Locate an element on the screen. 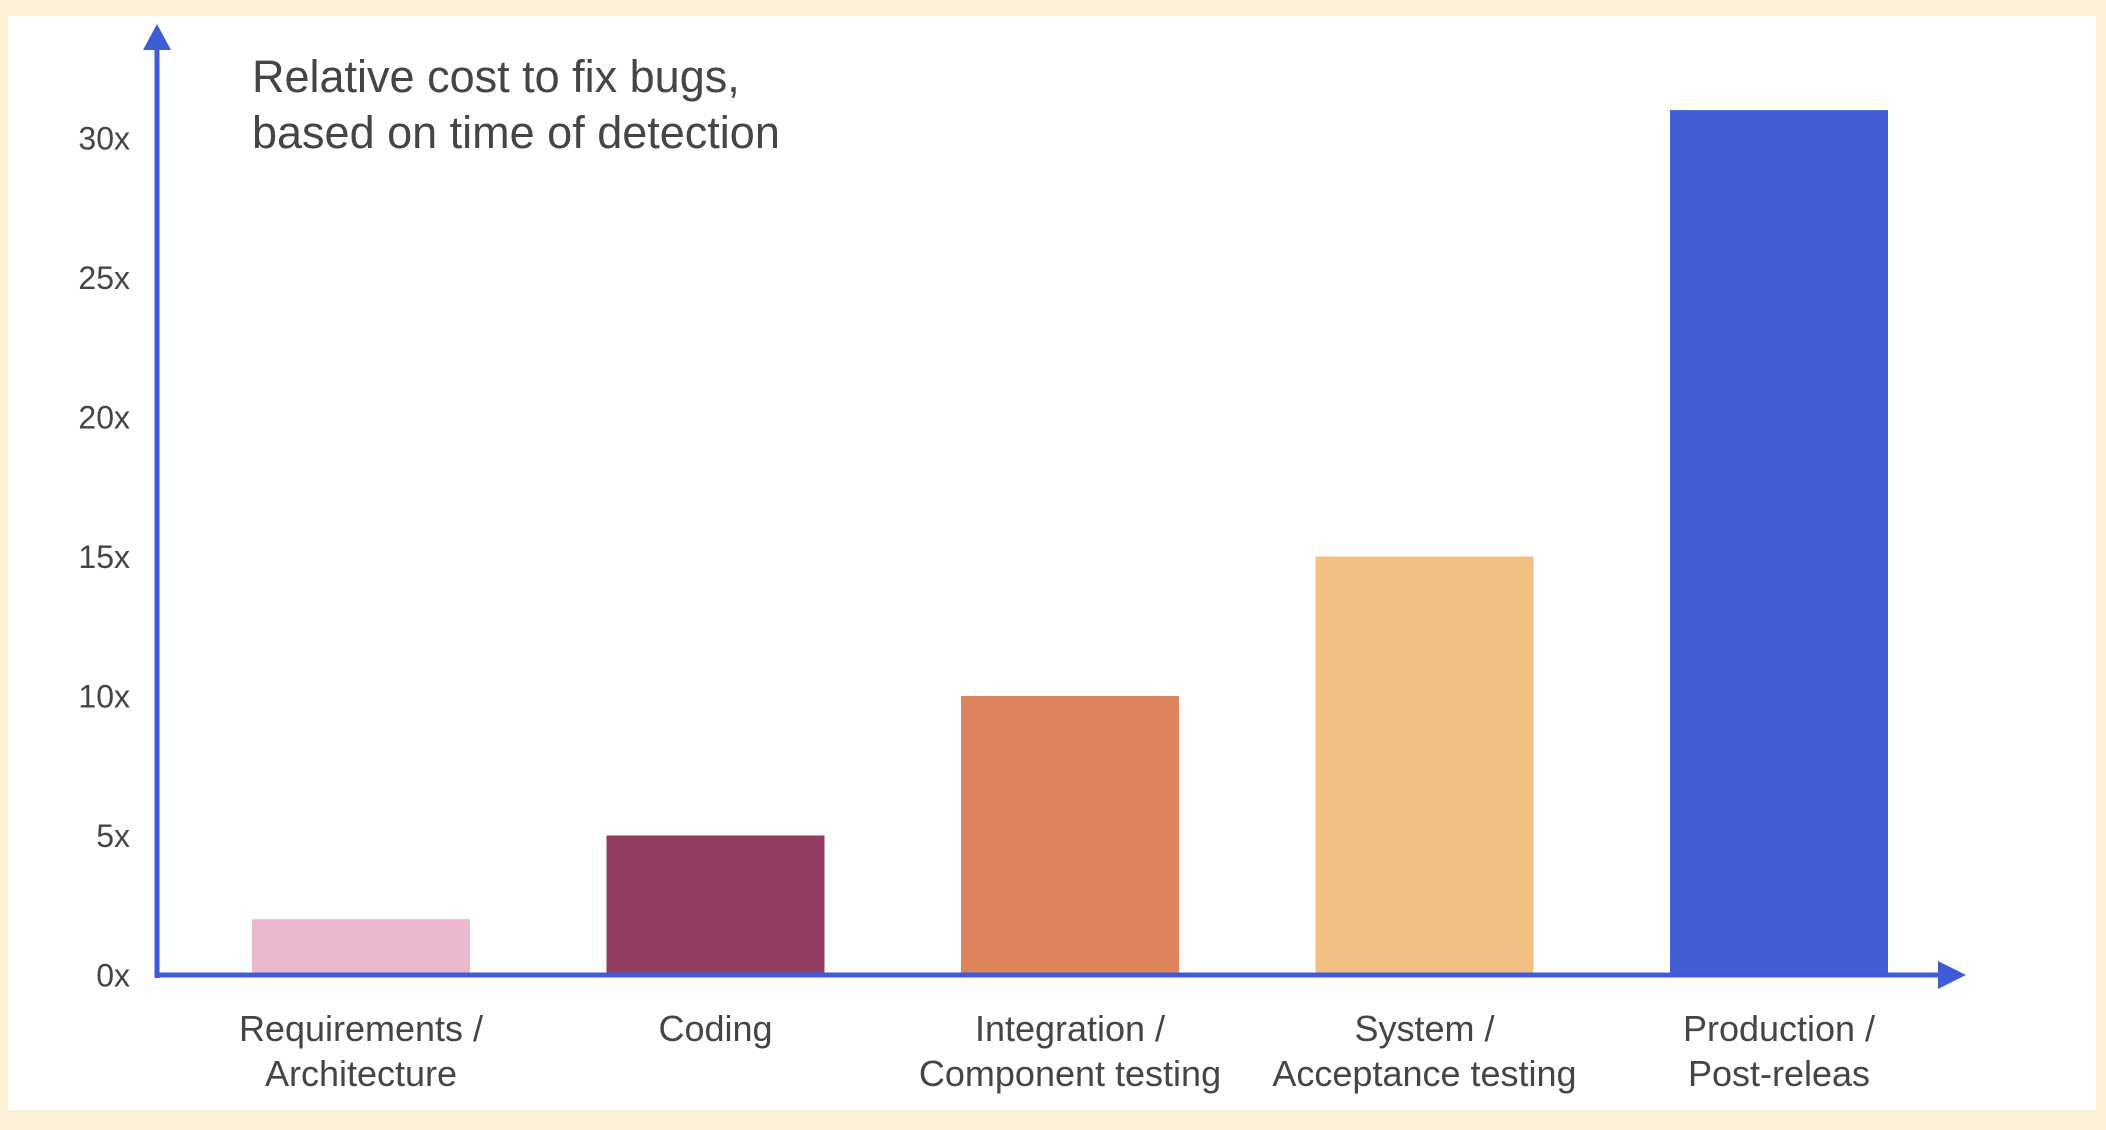  chart-title-line: Relative cost to fix bugs, is located at coordinates (496, 76).